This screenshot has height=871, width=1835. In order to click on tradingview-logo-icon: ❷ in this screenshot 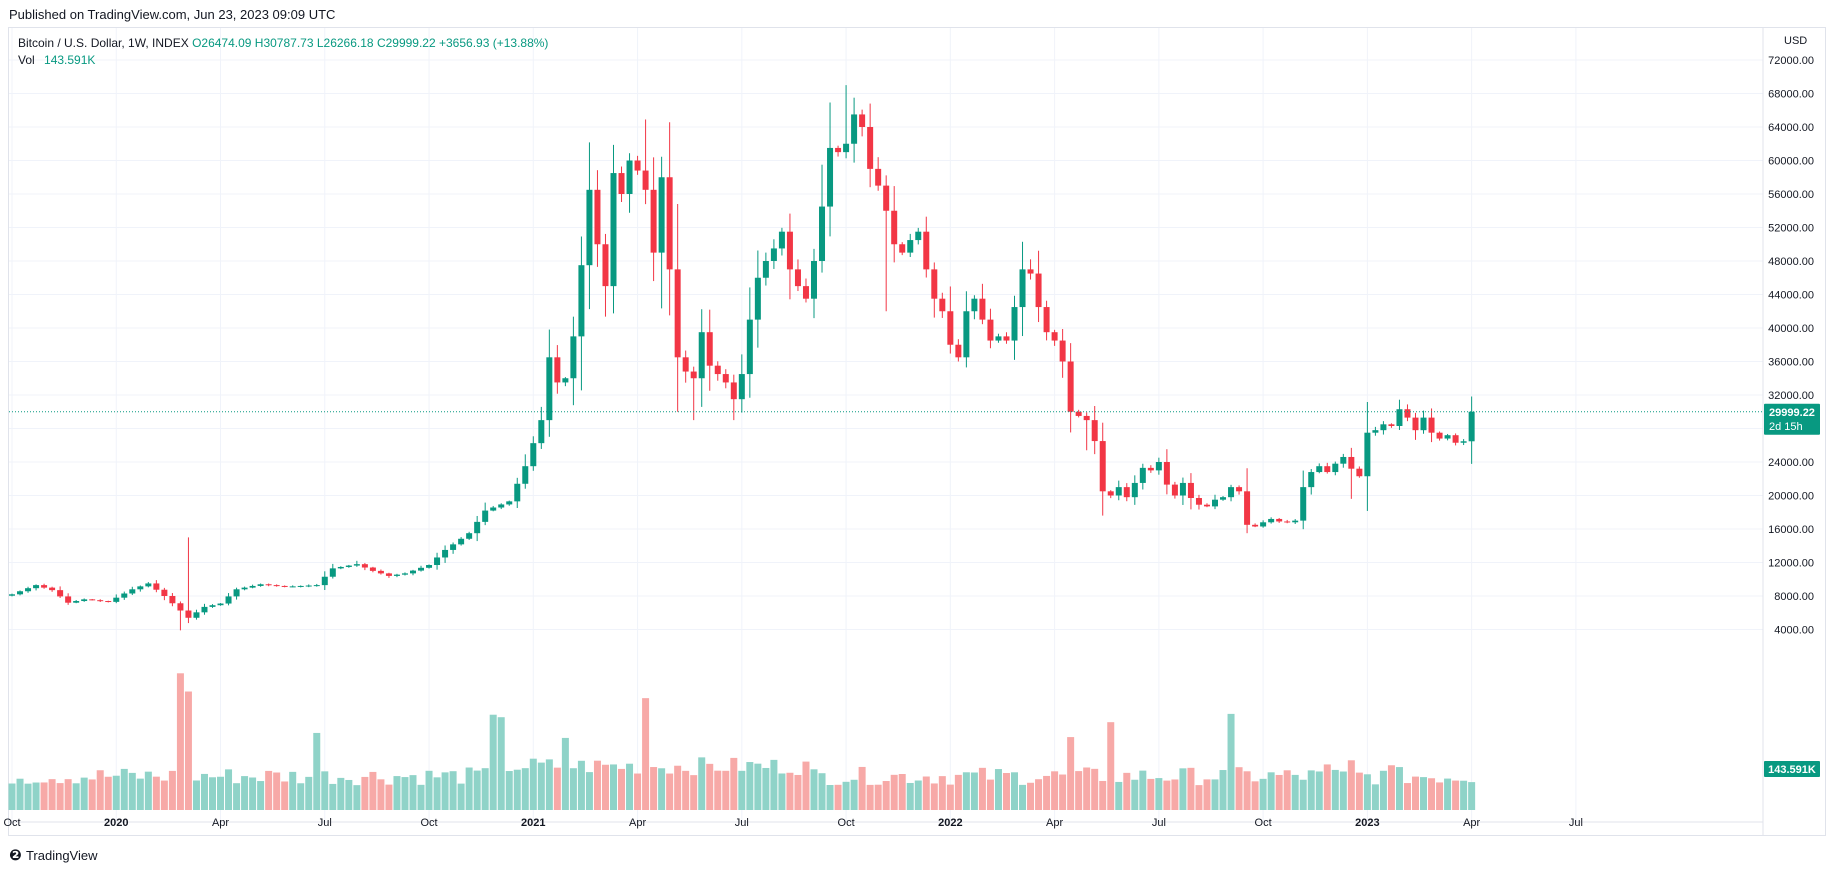, I will do `click(15, 855)`.